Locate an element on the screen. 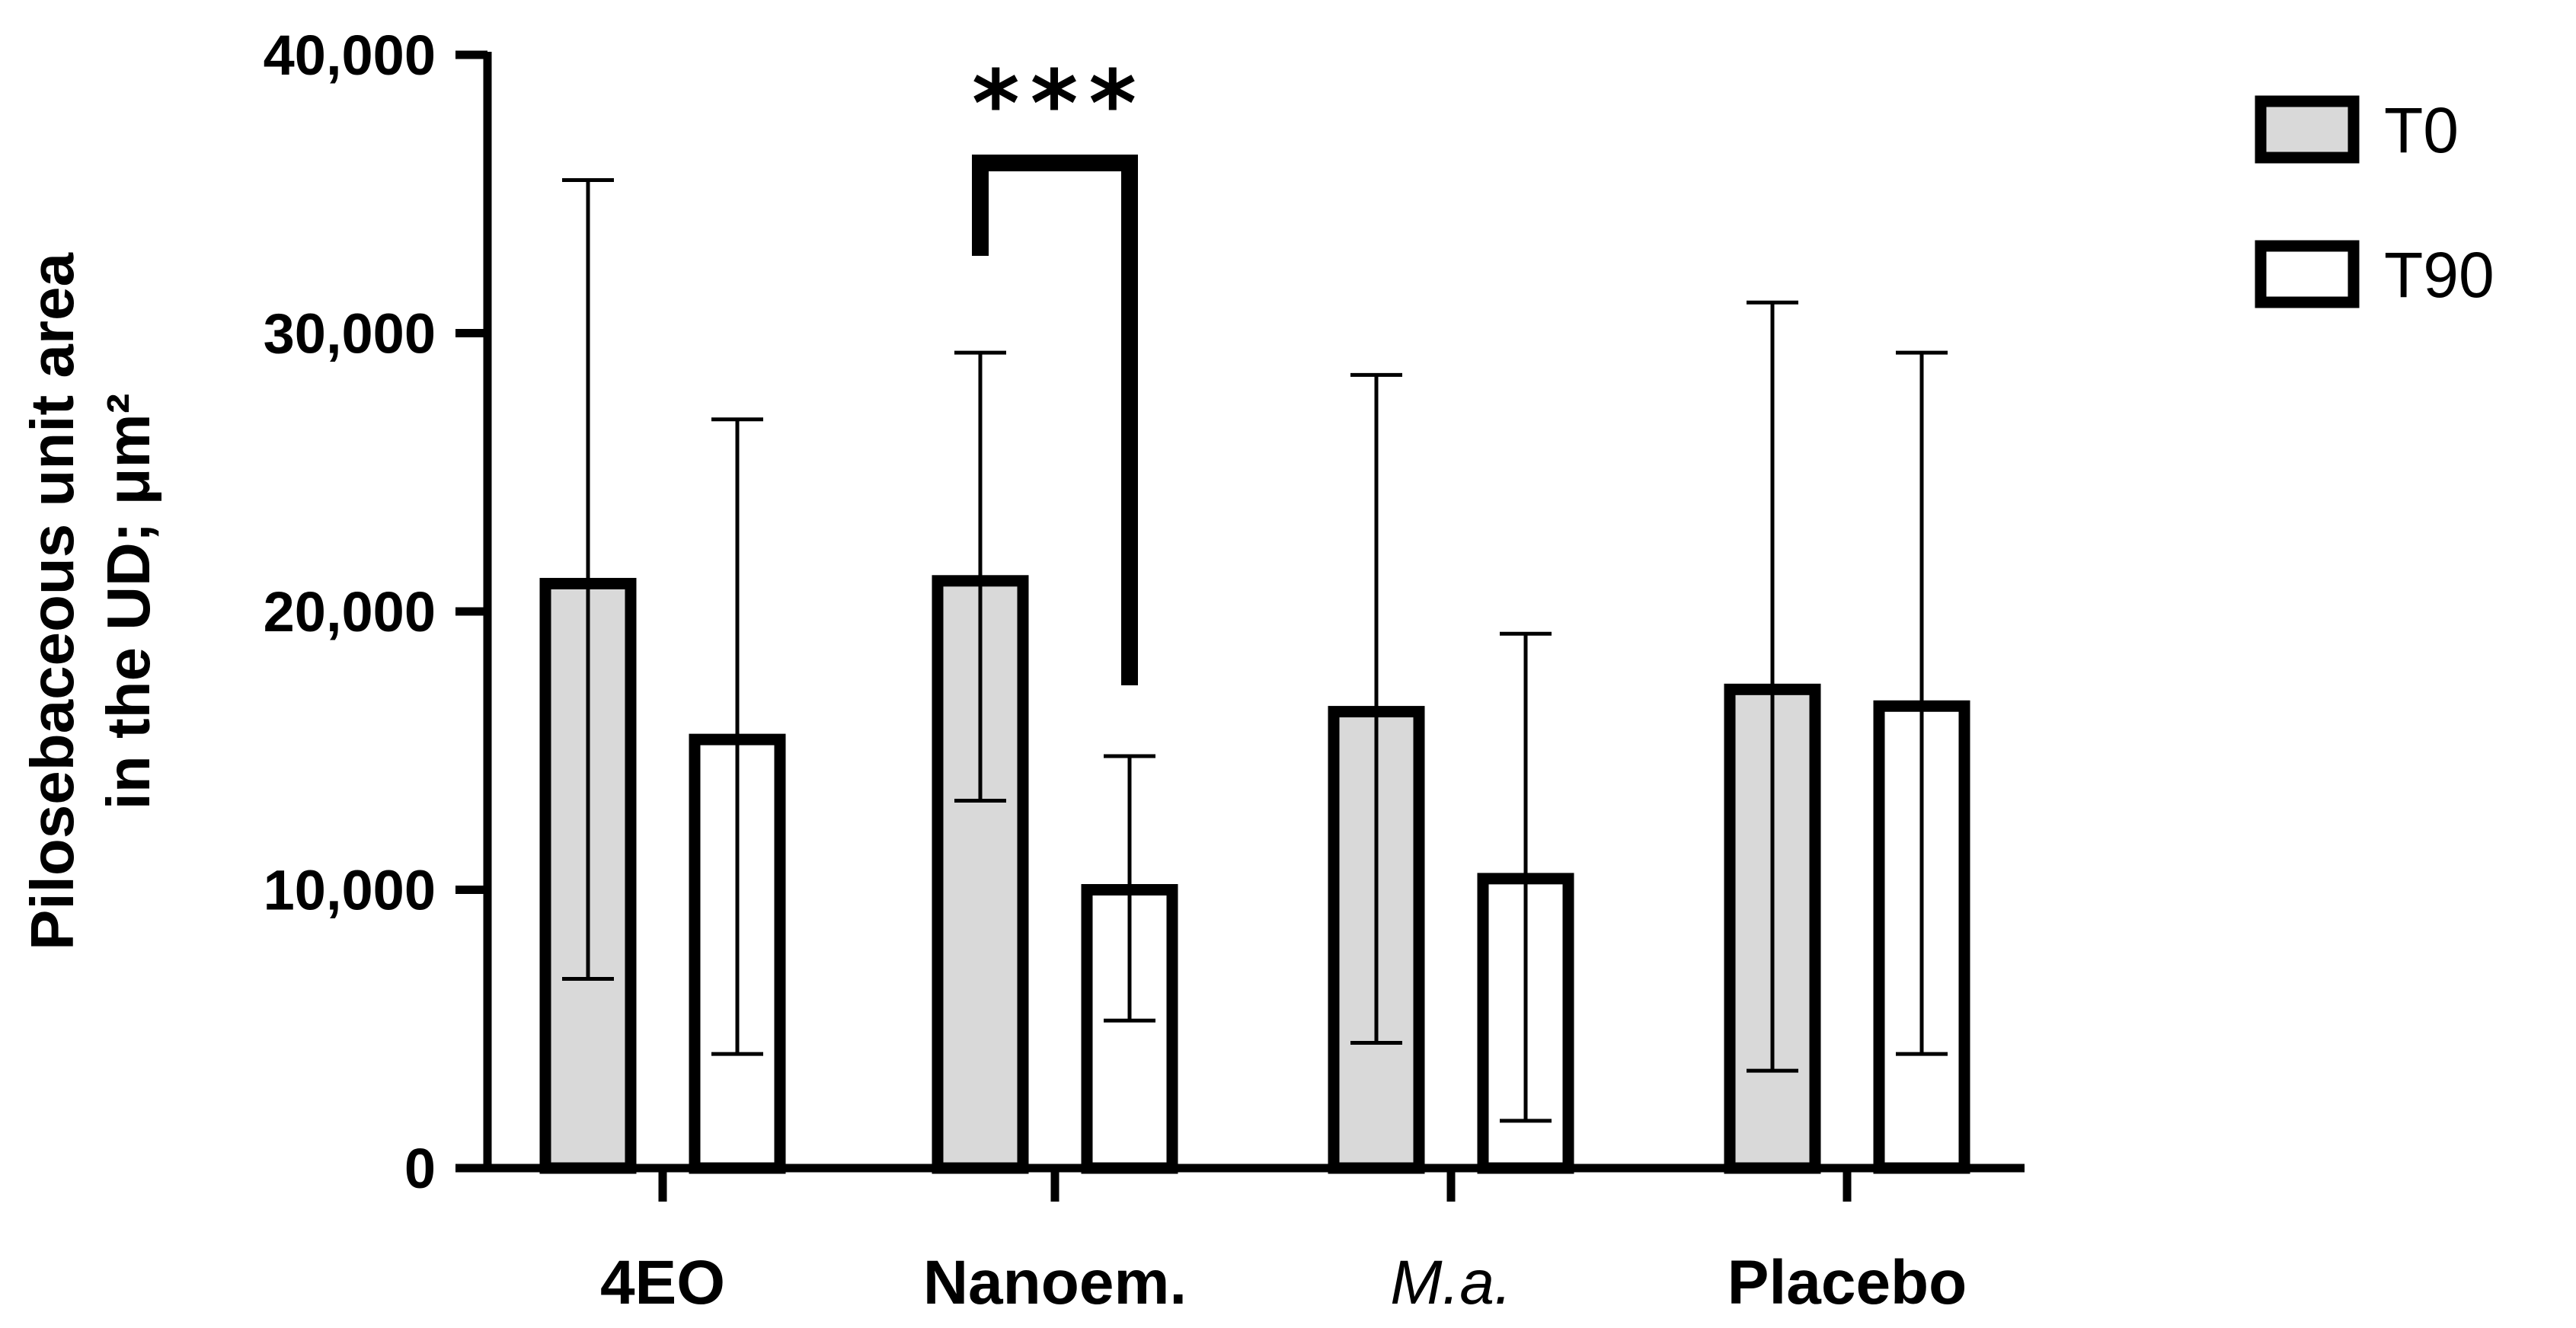 The height and width of the screenshot is (1328, 2576). significance-label: *** is located at coordinates (1059, 105).